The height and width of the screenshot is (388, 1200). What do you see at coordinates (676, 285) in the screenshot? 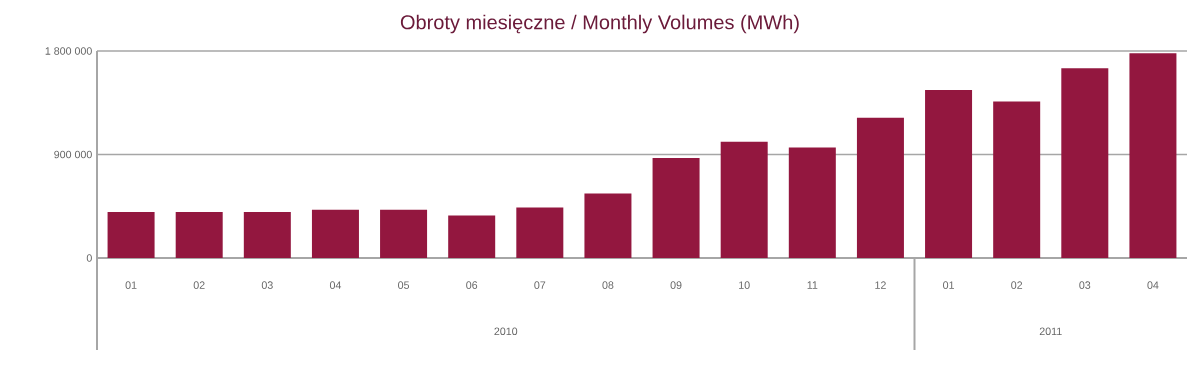
I see `x-tick-label: 09` at bounding box center [676, 285].